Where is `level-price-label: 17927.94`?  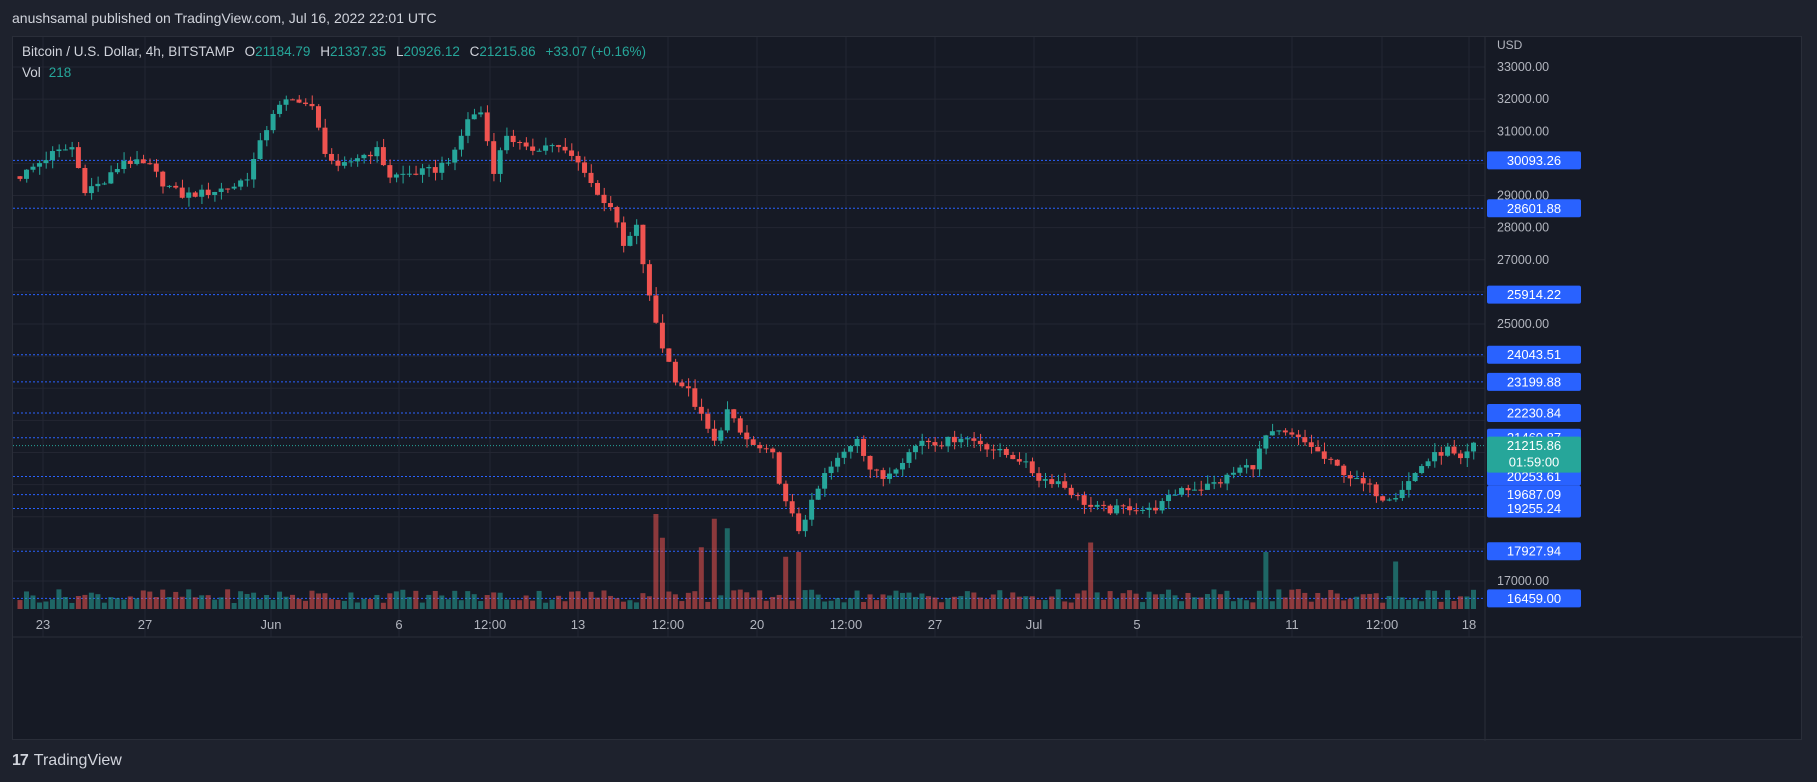
level-price-label: 17927.94 is located at coordinates (1534, 551).